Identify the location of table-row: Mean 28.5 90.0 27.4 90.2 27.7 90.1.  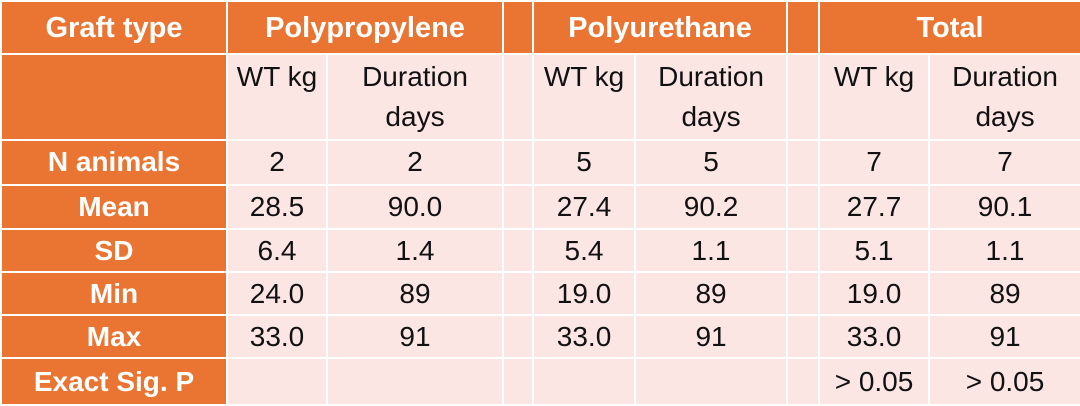
(540, 207).